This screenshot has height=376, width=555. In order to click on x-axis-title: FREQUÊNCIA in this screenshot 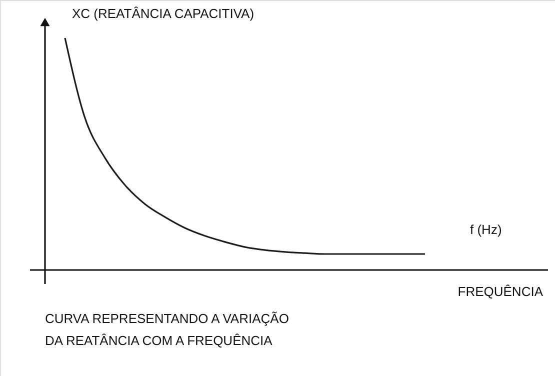, I will do `click(501, 291)`.